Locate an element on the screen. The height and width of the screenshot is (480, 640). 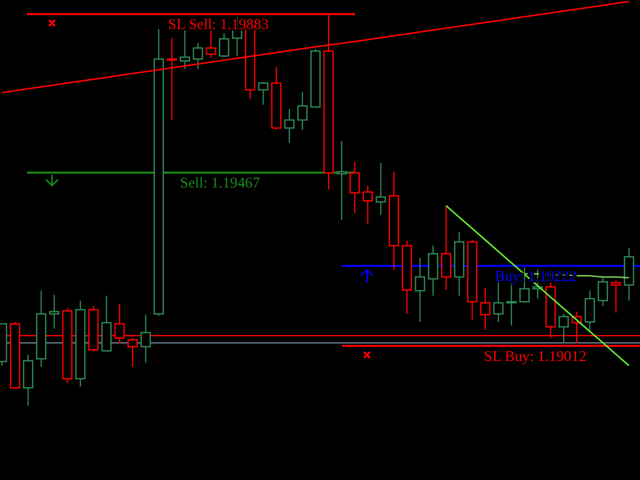
ref-line-label: SL Buy: 1.19012 is located at coordinates (535, 356).